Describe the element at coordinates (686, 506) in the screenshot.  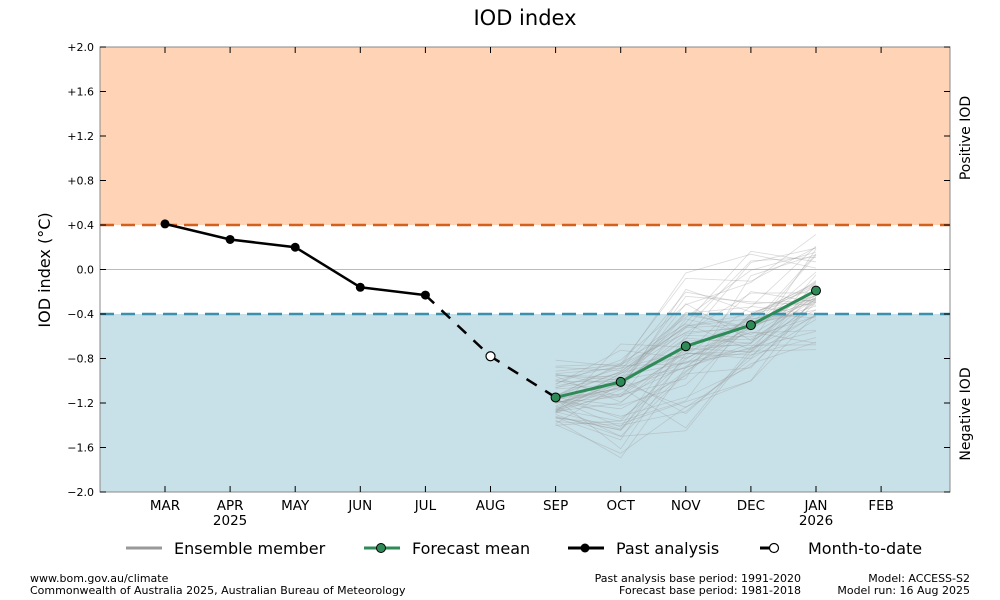
I see `x-tick-label: NOV` at that location.